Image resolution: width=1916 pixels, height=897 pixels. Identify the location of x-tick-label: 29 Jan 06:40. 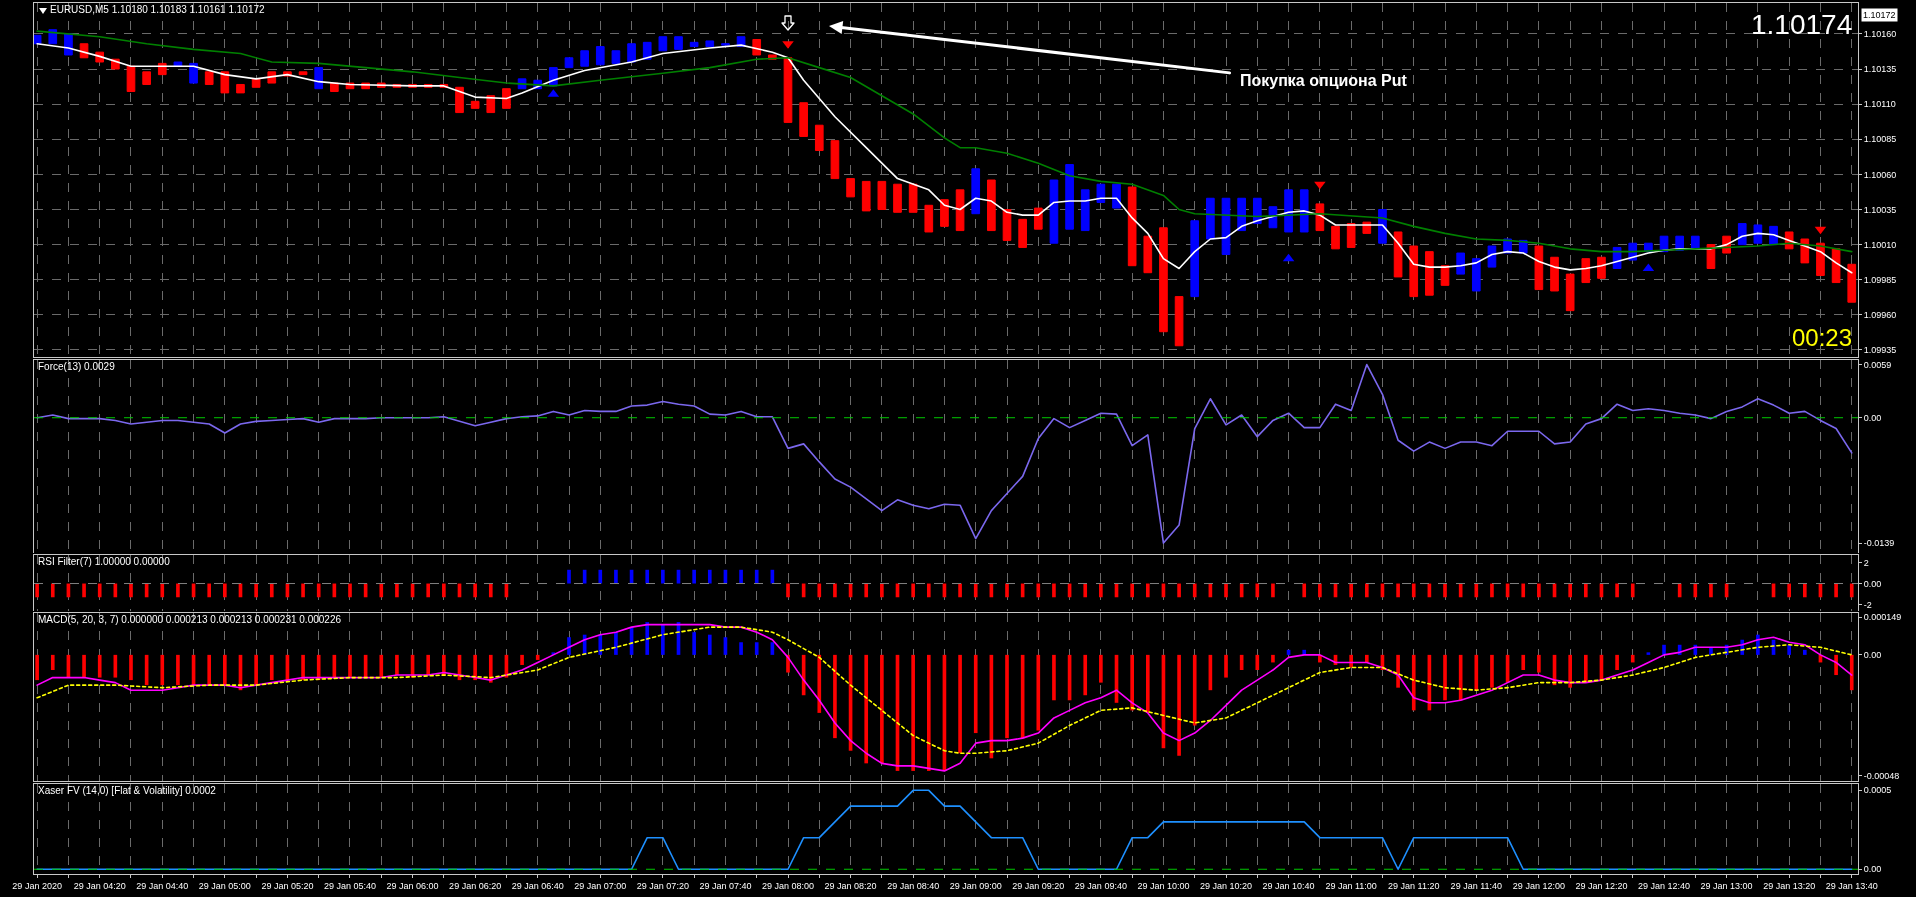
(537, 885).